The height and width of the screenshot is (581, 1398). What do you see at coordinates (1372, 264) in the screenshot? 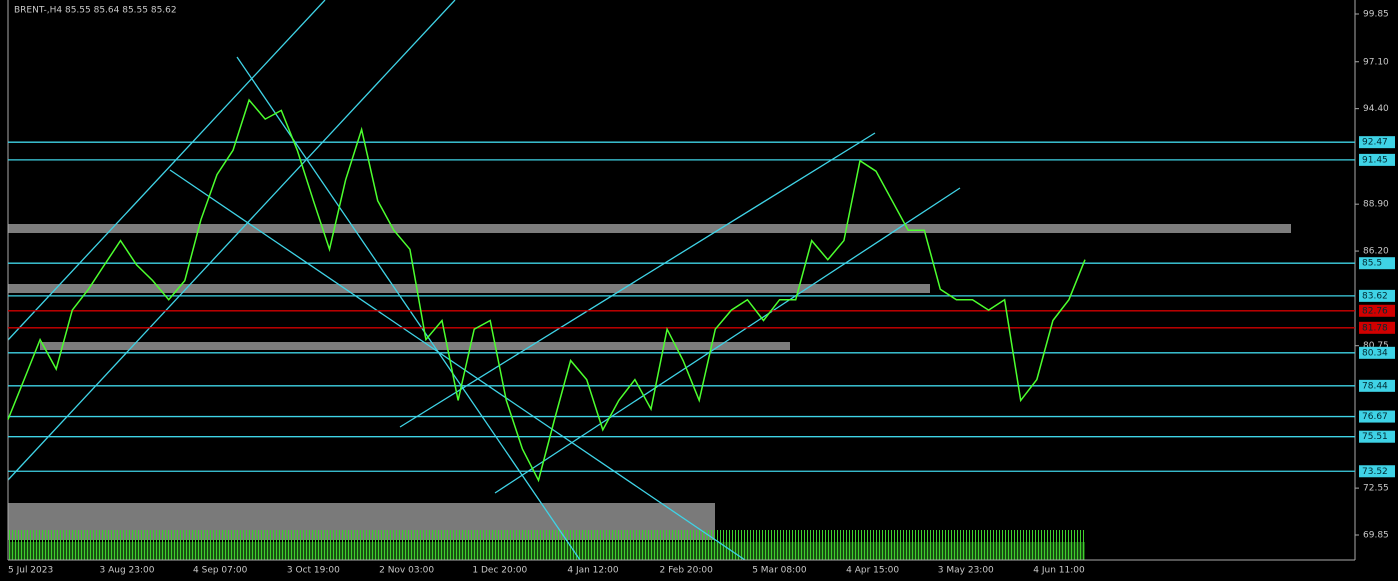
I see `level-label: 85.5` at bounding box center [1372, 264].